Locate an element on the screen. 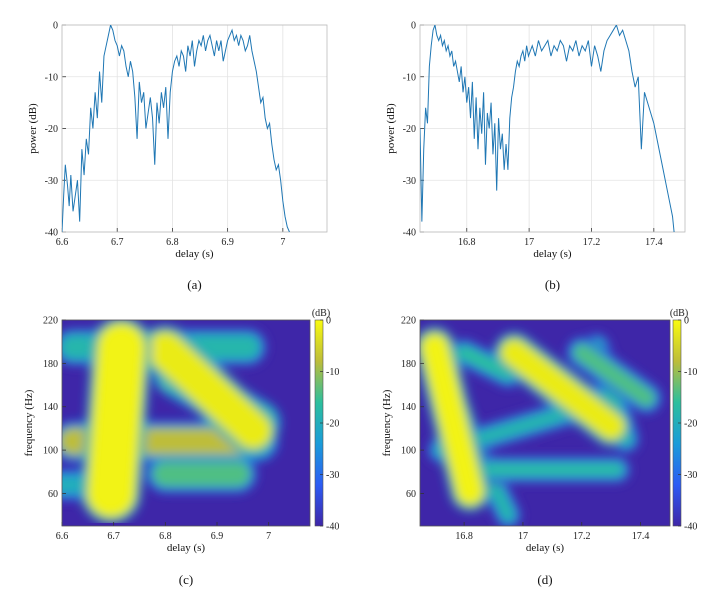  subfigure-caption: (a) is located at coordinates (194, 284).